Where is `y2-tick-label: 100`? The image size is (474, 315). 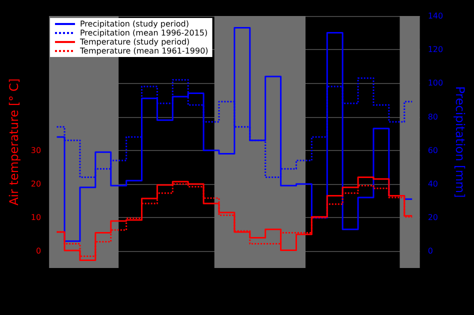 y2-tick-label: 100 is located at coordinates (436, 83).